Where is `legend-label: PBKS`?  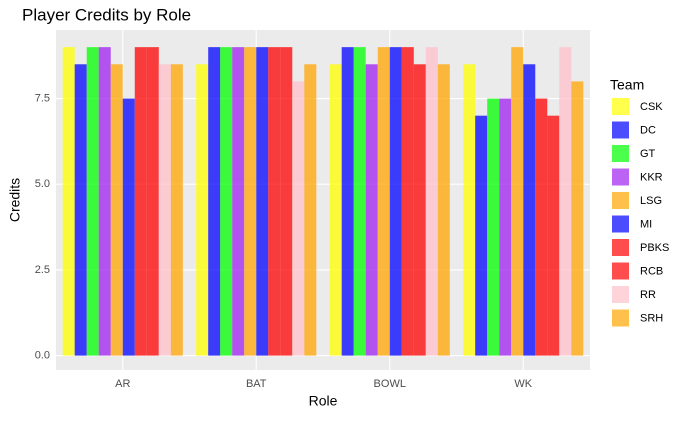 legend-label: PBKS is located at coordinates (654, 248).